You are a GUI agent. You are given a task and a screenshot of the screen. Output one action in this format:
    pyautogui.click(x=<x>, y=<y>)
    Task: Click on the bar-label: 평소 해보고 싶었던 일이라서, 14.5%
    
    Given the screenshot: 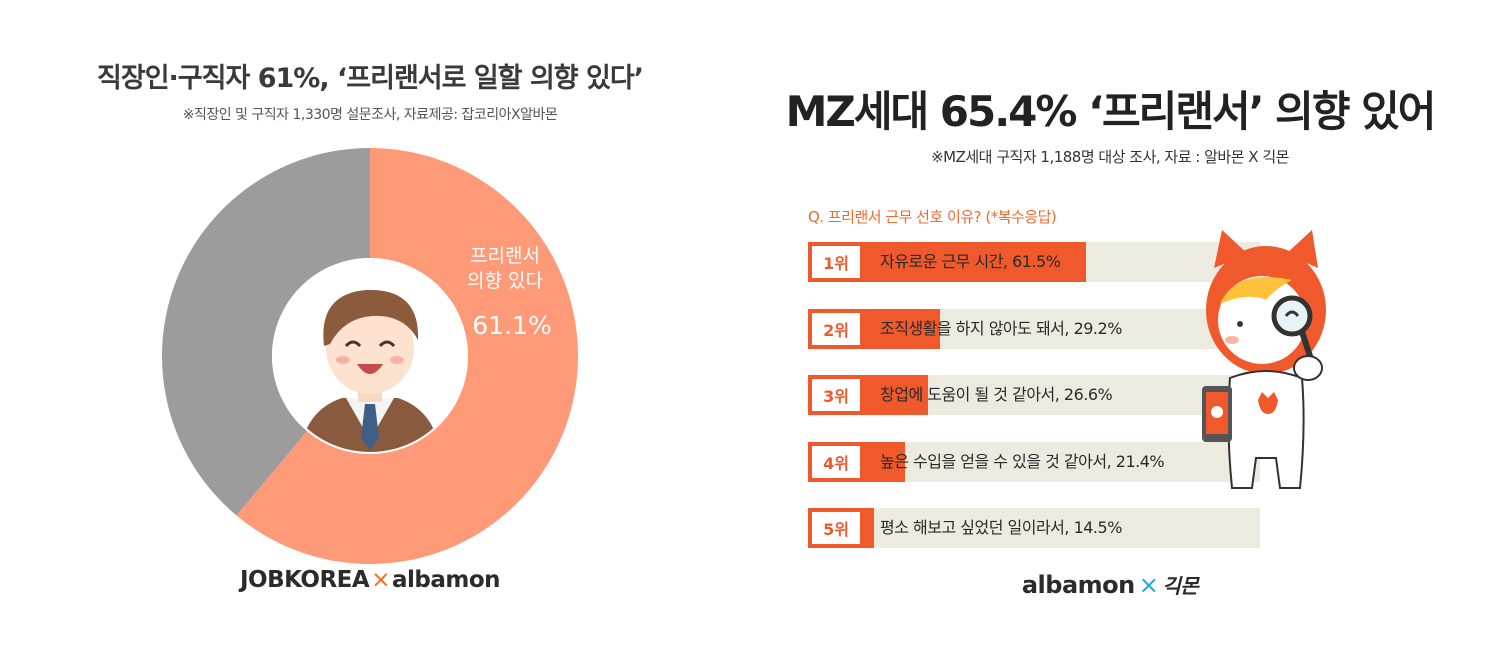 What is the action you would take?
    pyautogui.click(x=1001, y=527)
    